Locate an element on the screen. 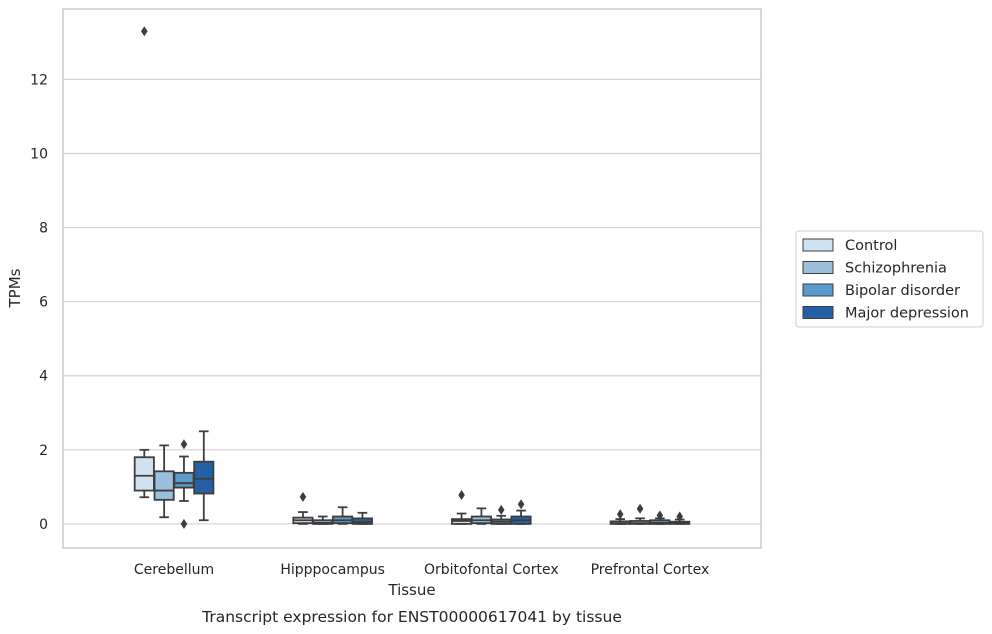  y-tick-labels: 0 2 4 6 8 10 12 is located at coordinates (39, 302).